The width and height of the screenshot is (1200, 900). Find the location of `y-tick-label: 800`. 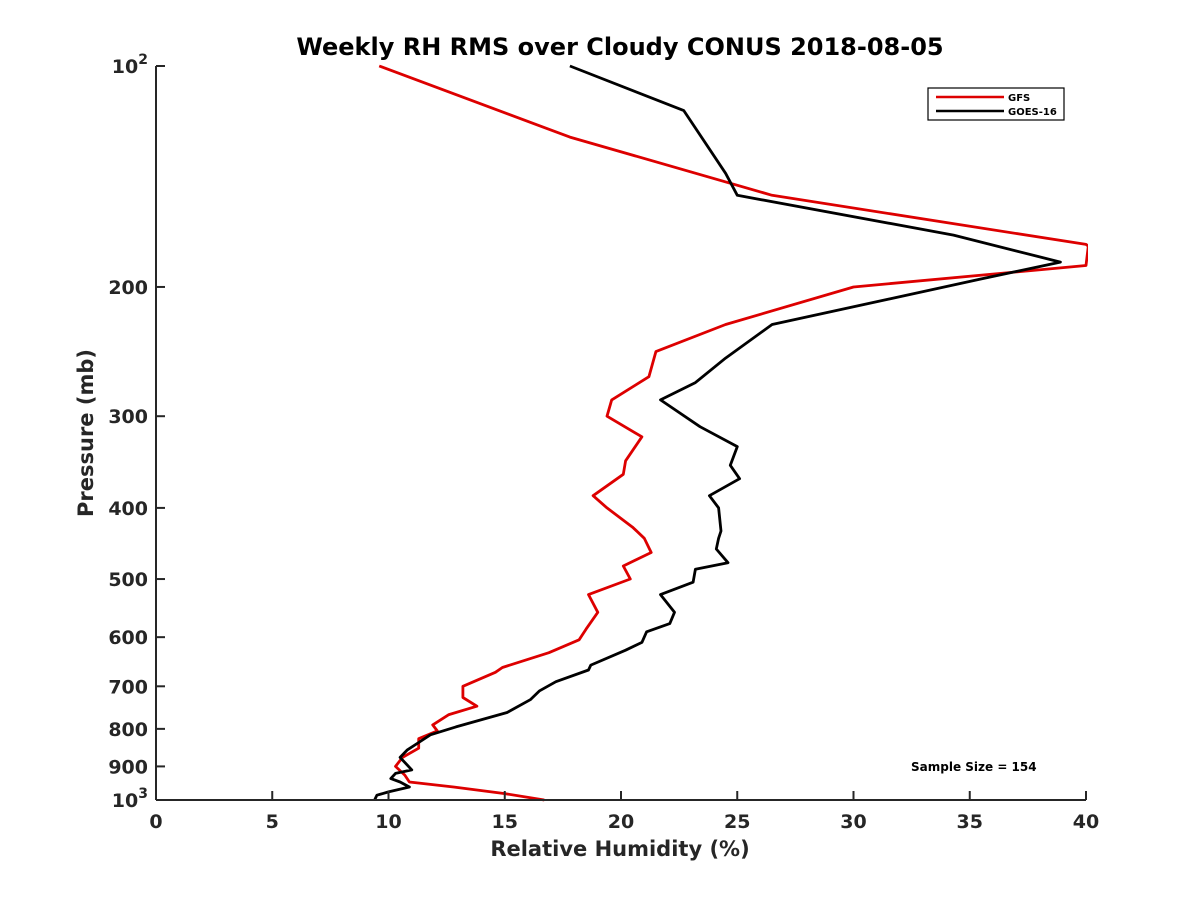

y-tick-label: 800 is located at coordinates (128, 730).